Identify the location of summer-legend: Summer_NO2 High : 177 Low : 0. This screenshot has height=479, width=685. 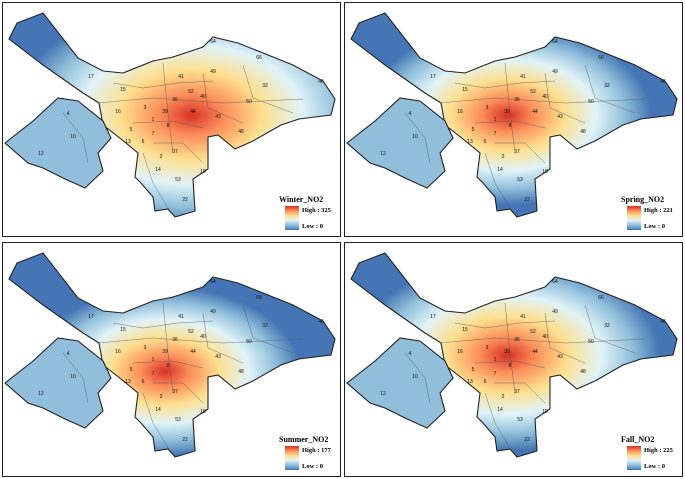
(309, 454).